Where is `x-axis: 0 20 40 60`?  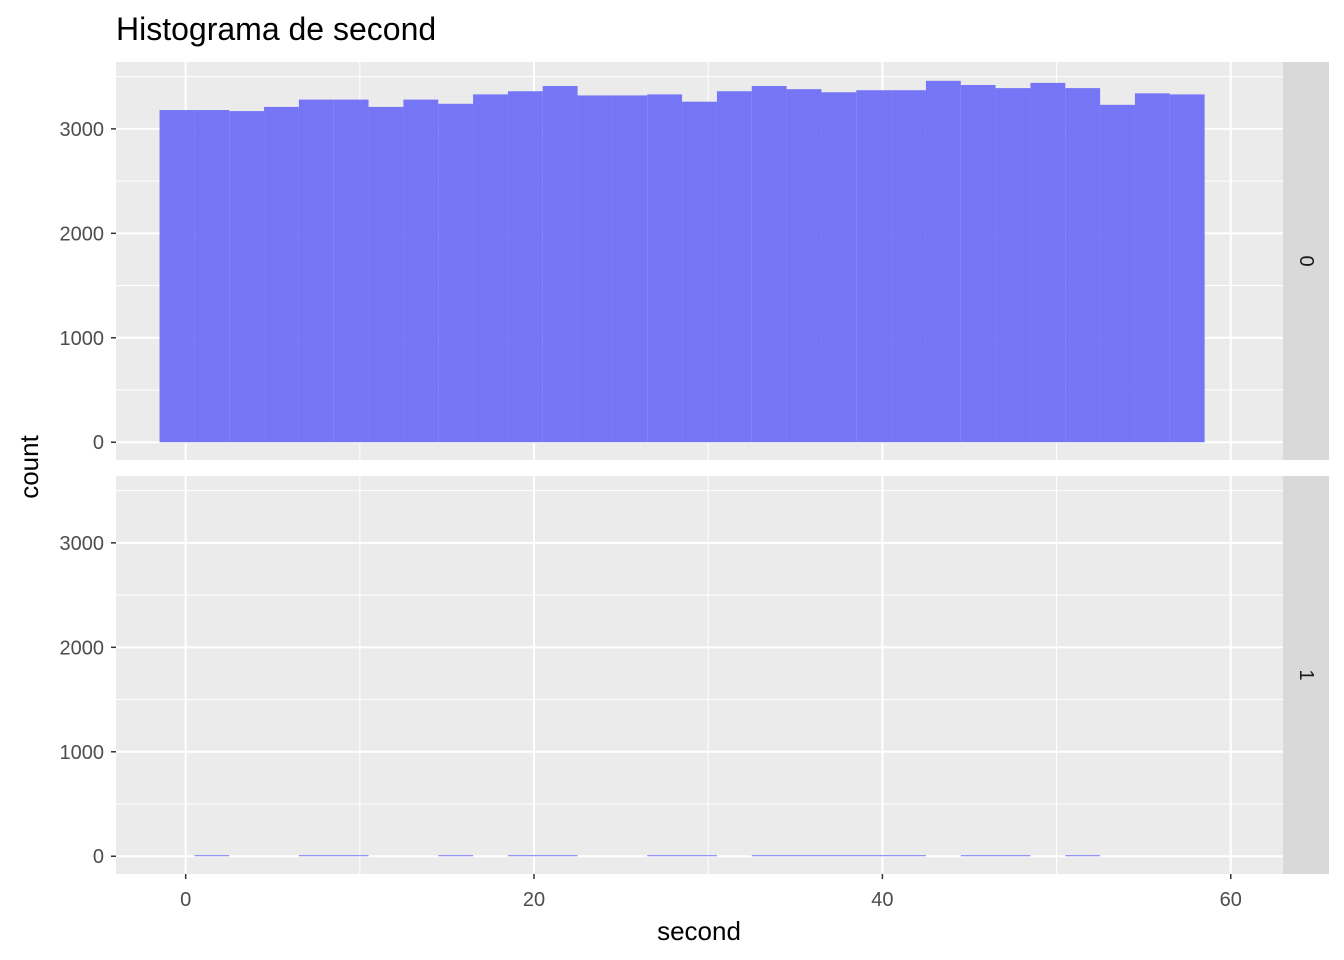
x-axis: 0 20 40 60 is located at coordinates (711, 892).